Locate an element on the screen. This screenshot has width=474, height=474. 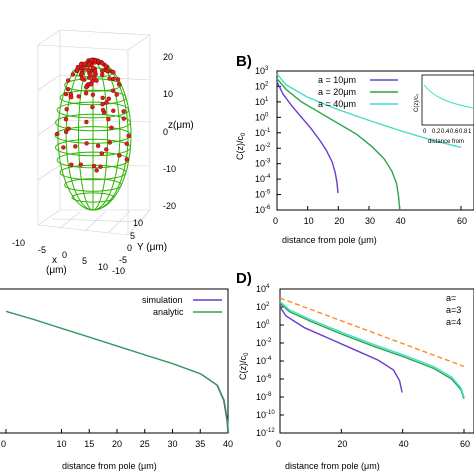
y-tick-label: 10-6 is located at coordinates (263, 210).